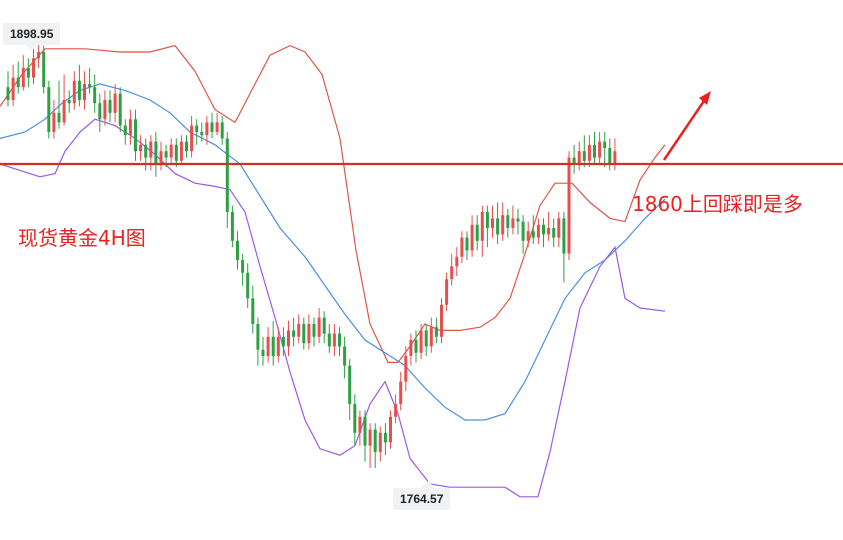 The image size is (843, 540). What do you see at coordinates (31, 46) in the screenshot?
I see `high-price-pointer` at bounding box center [31, 46].